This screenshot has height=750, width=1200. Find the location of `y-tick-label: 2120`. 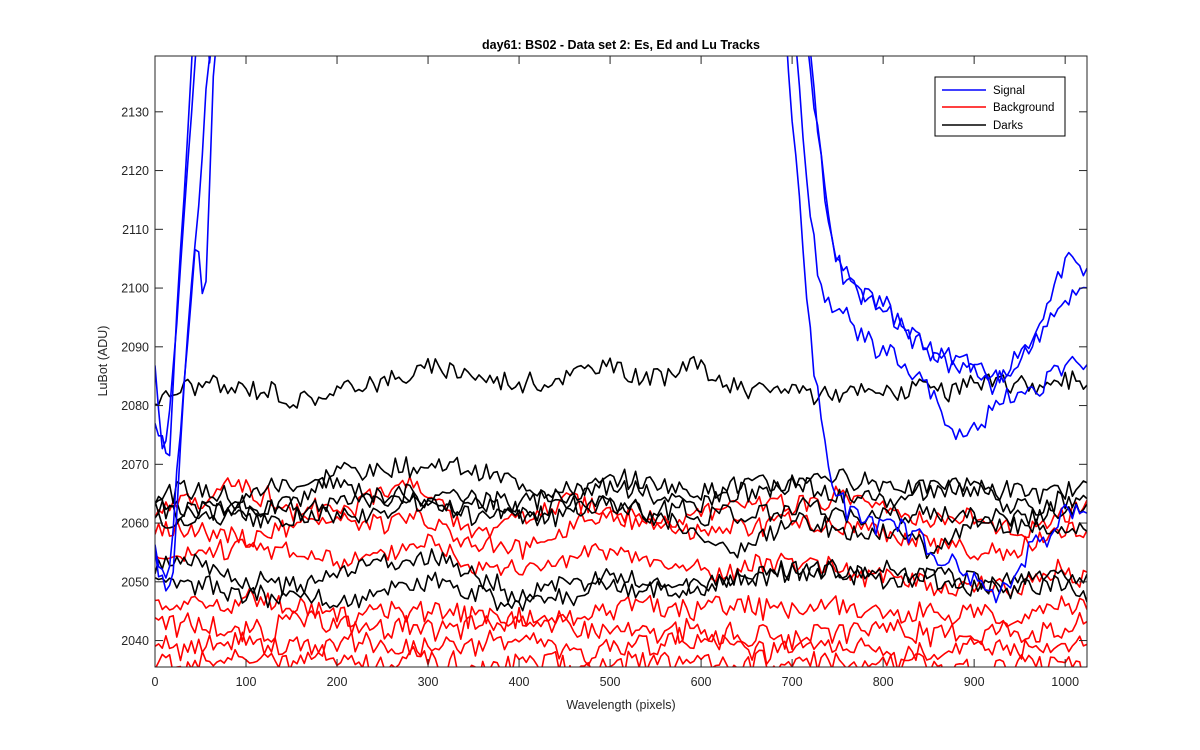

y-tick-label: 2120 is located at coordinates (135, 171).